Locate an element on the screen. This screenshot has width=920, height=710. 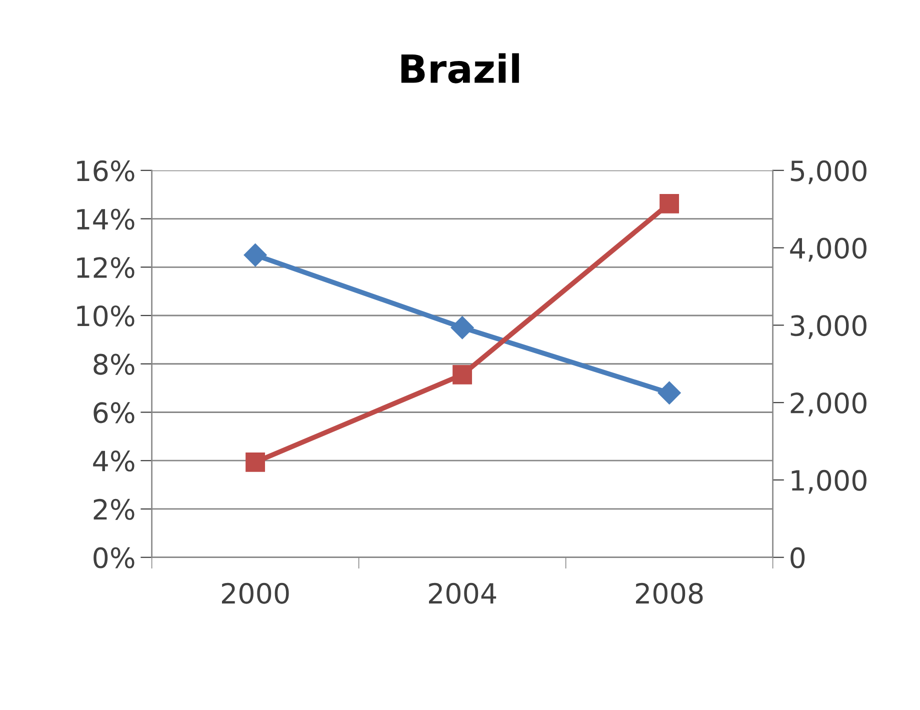
y-tick-label: 0% is located at coordinates (114, 557).